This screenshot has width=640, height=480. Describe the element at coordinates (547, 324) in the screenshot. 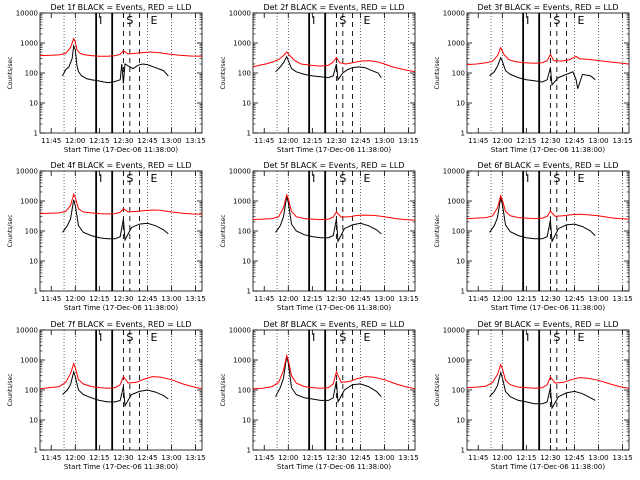

I see `panel-title: Det 9f BLACK = Events, RED = LLD` at that location.